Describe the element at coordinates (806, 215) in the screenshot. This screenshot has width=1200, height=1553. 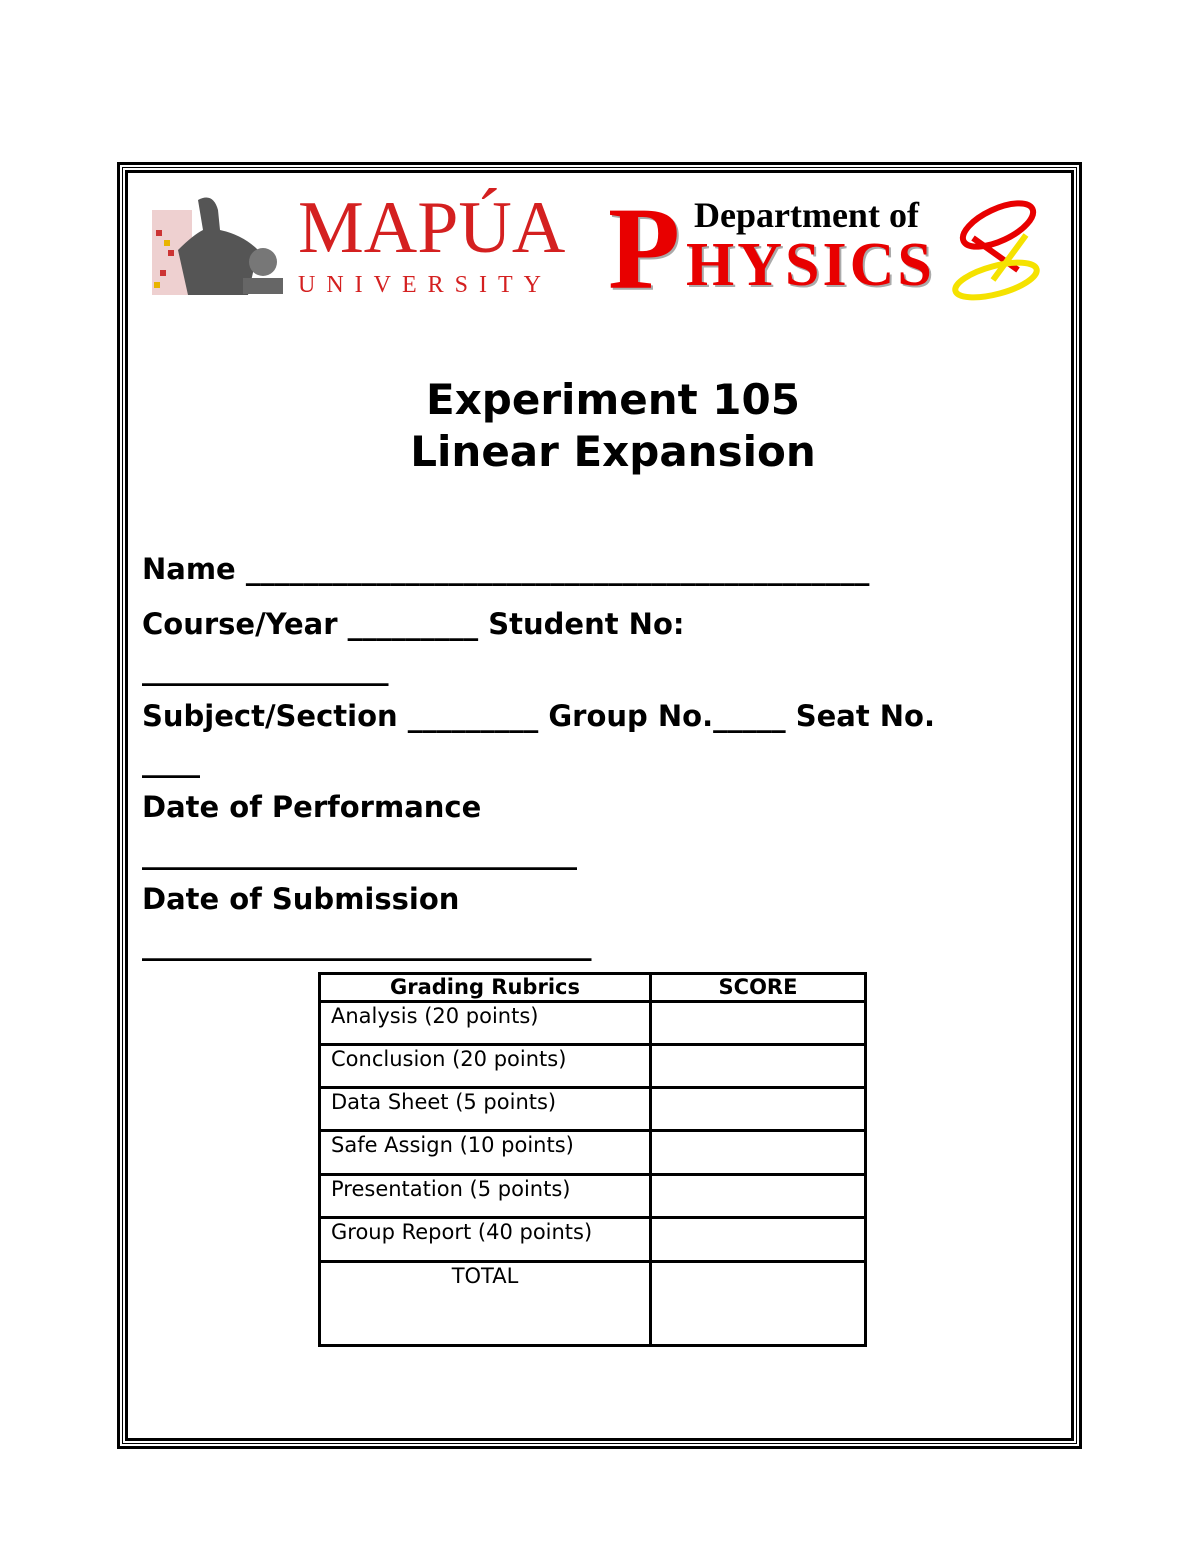
I see `department-of-text: Department of` at that location.